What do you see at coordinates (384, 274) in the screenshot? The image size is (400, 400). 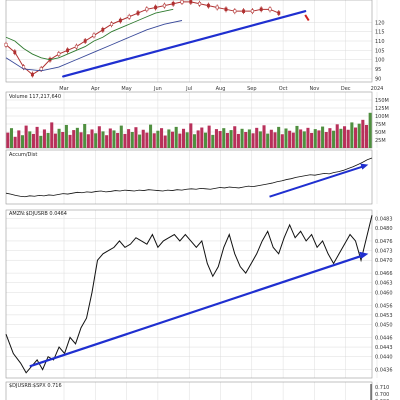 I see `ratio-y-tick: 0.0466` at bounding box center [384, 274].